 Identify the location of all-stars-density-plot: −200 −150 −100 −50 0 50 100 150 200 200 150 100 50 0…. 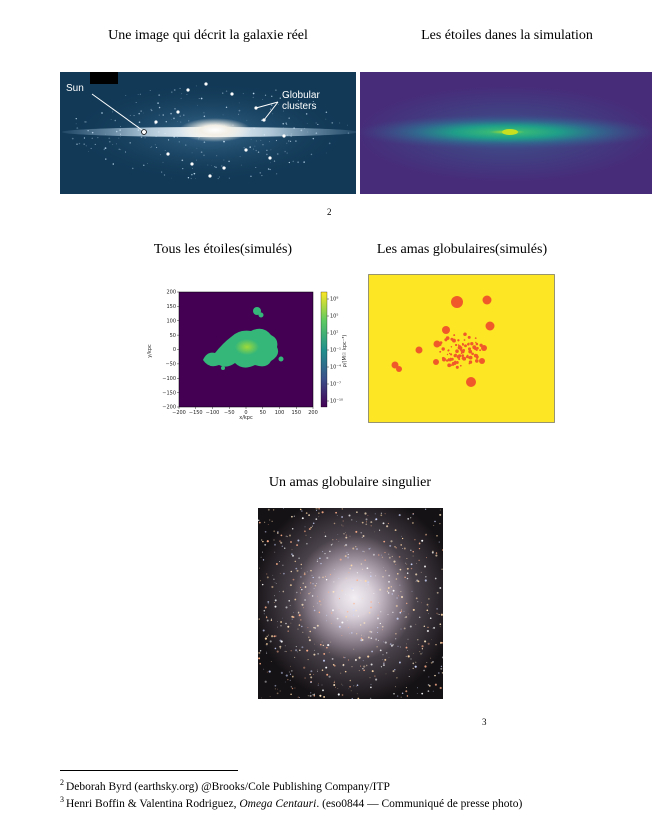
(245, 354).